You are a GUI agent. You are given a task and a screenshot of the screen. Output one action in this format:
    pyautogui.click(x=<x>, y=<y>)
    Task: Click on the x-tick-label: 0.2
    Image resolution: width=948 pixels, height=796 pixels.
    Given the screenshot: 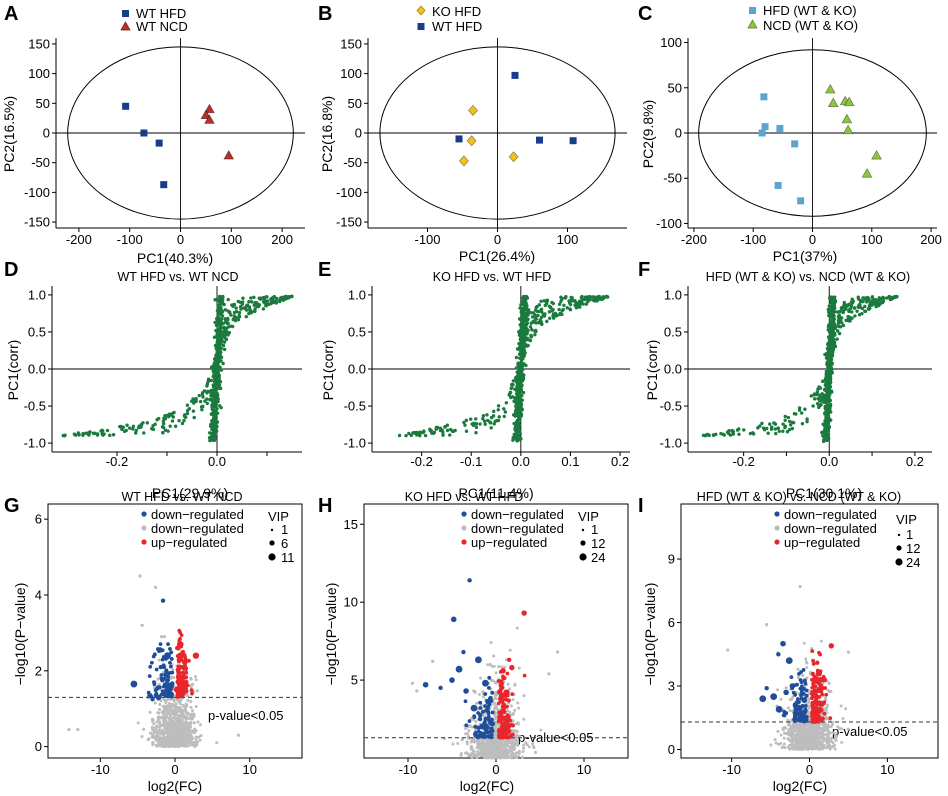 What is the action you would take?
    pyautogui.click(x=915, y=461)
    